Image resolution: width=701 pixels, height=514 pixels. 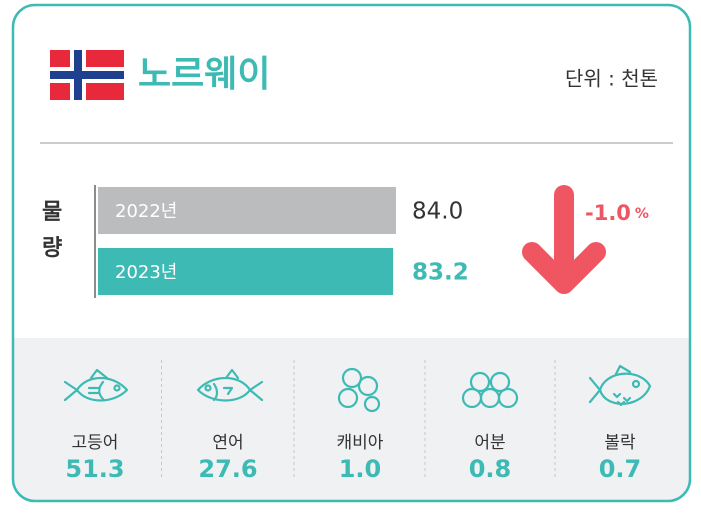 What do you see at coordinates (360, 469) in the screenshot?
I see `species-value: 1.0` at bounding box center [360, 469].